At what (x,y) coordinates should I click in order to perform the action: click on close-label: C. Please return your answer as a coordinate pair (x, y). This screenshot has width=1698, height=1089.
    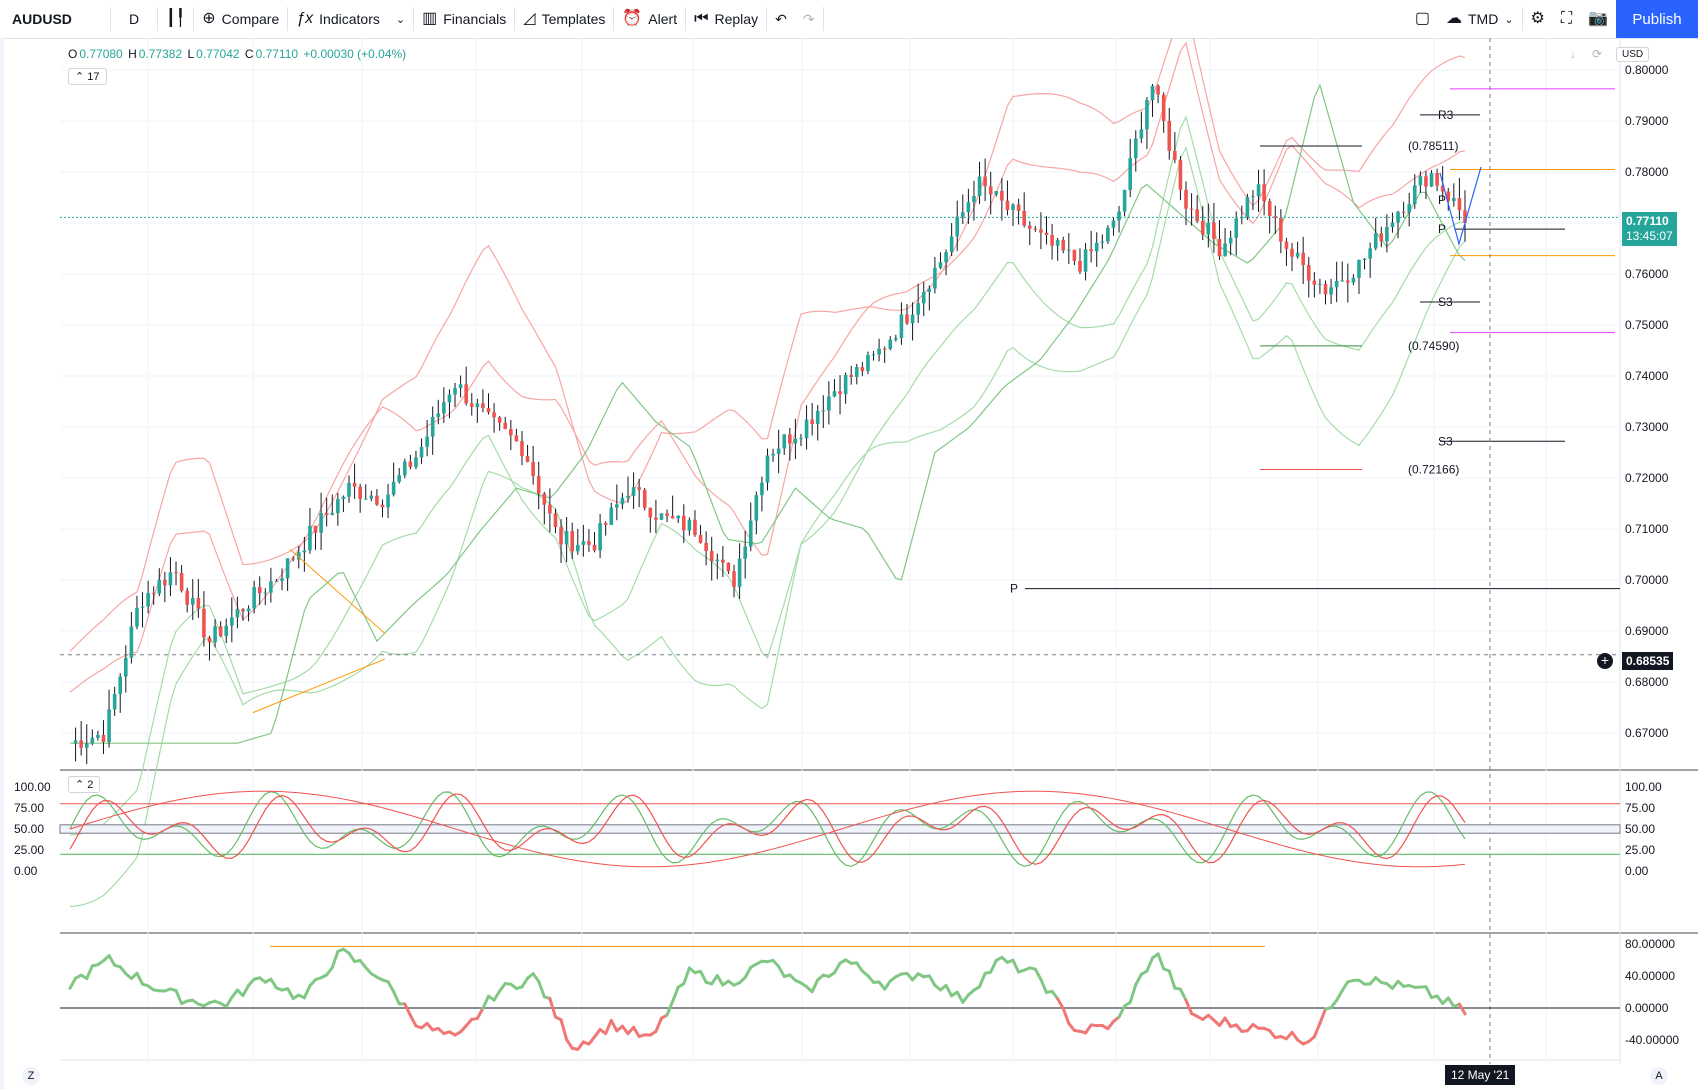
    Looking at the image, I should click on (249, 54).